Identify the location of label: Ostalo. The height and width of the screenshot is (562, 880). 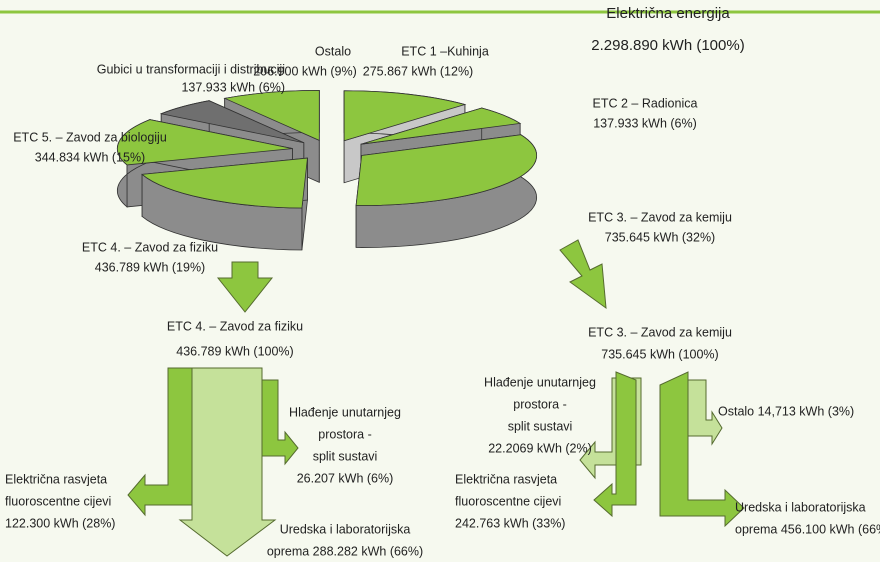
(333, 51).